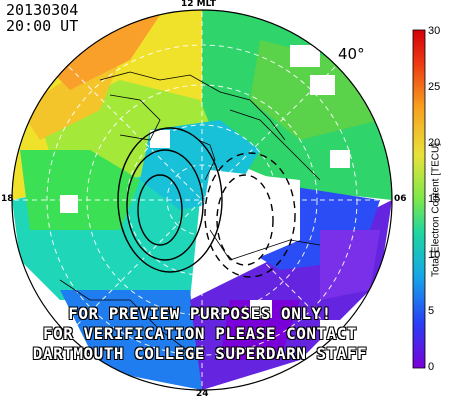  I want to click on watermark-line-3: DARTMOUTH COLLEGE SUPERDARN STAFF, so click(200, 353).